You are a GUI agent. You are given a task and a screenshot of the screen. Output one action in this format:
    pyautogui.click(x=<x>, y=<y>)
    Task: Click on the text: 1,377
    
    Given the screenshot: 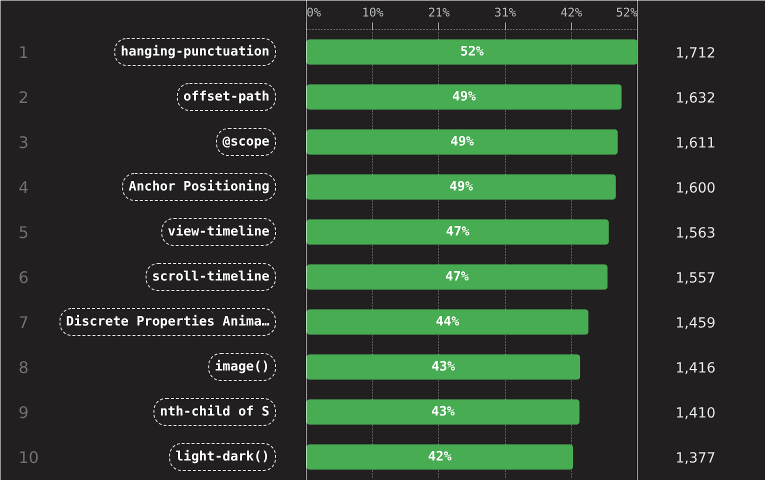 What is the action you would take?
    pyautogui.click(x=696, y=458)
    